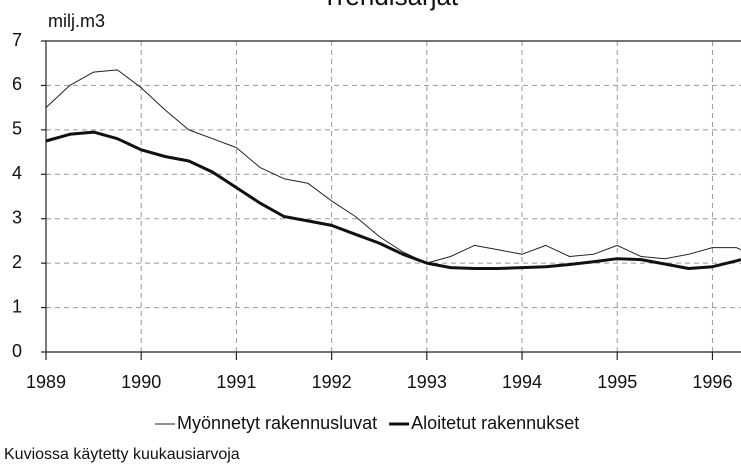 Image resolution: width=741 pixels, height=467 pixels. What do you see at coordinates (17, 262) in the screenshot?
I see `y-tick-label: 2` at bounding box center [17, 262].